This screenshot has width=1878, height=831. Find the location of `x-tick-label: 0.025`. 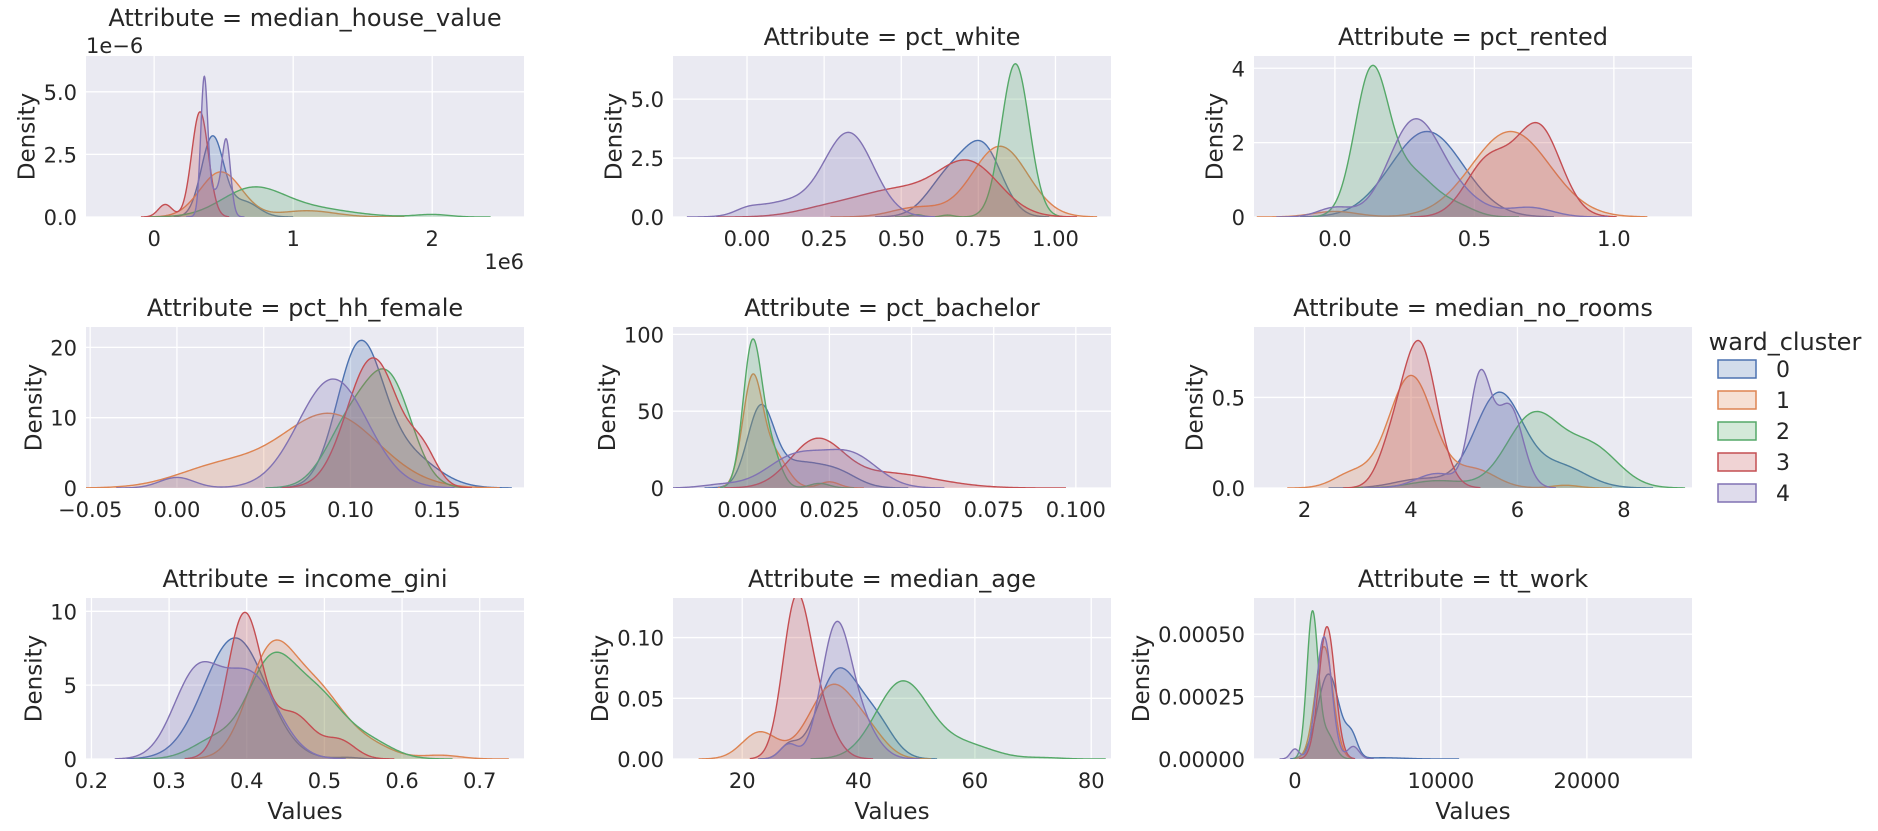

x-tick-label: 0.025 is located at coordinates (829, 510).